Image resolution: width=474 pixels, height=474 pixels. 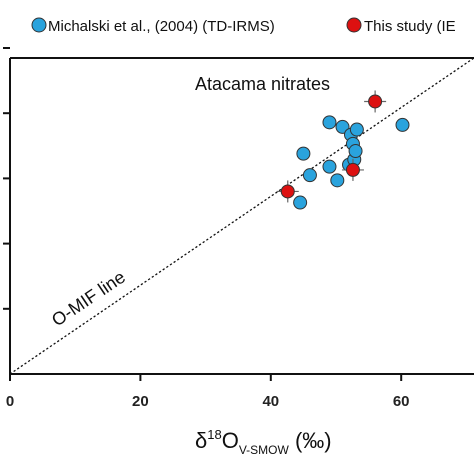 I want to click on x-axis-label: δ18OV-SMOW (‰), so click(x=263, y=442).